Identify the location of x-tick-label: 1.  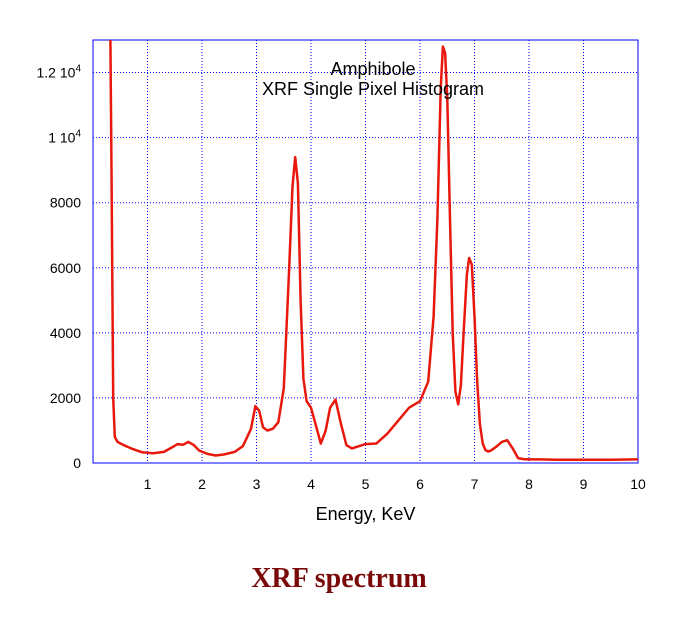
(148, 484).